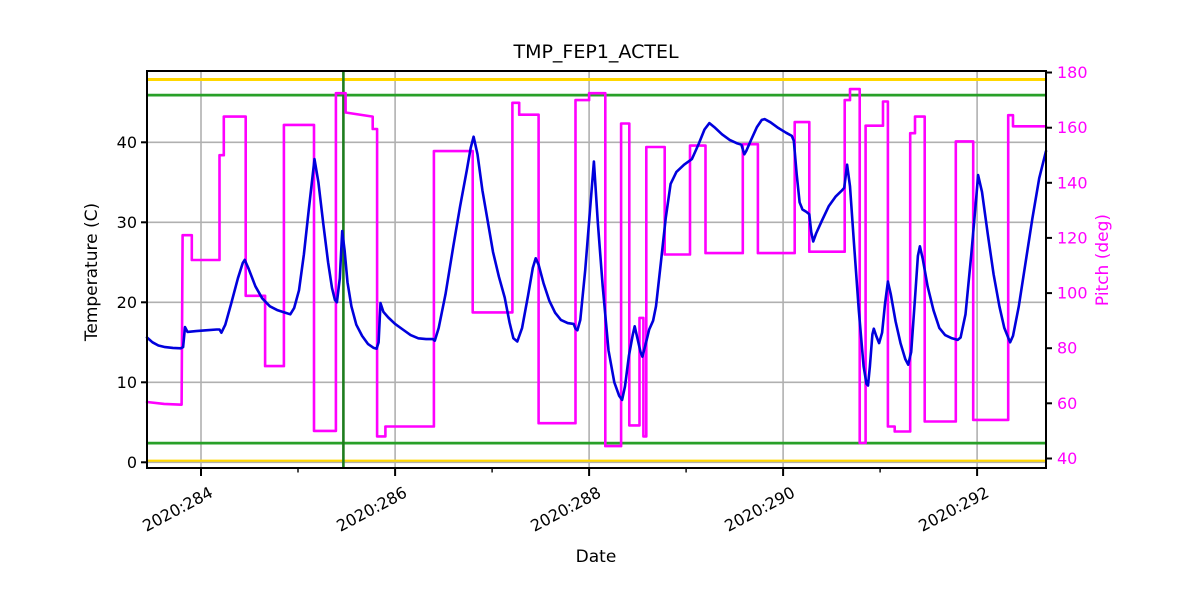 The width and height of the screenshot is (1200, 600). What do you see at coordinates (595, 52) in the screenshot?
I see `chart-title: TMP_FEP1_ACTEL` at bounding box center [595, 52].